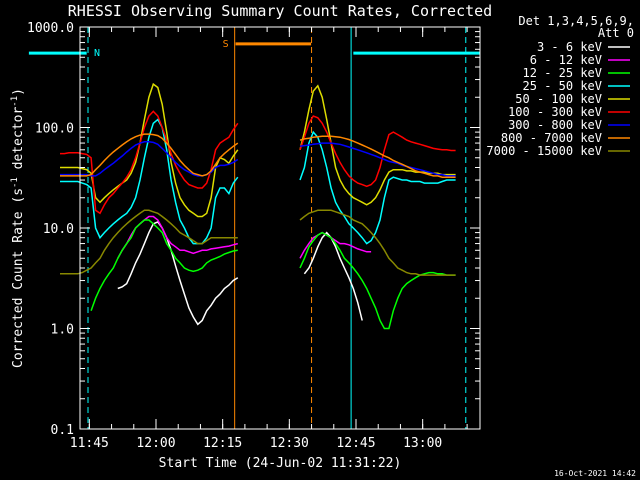  I want to click on y-tick-label-1: 1.0, so click(62, 330).